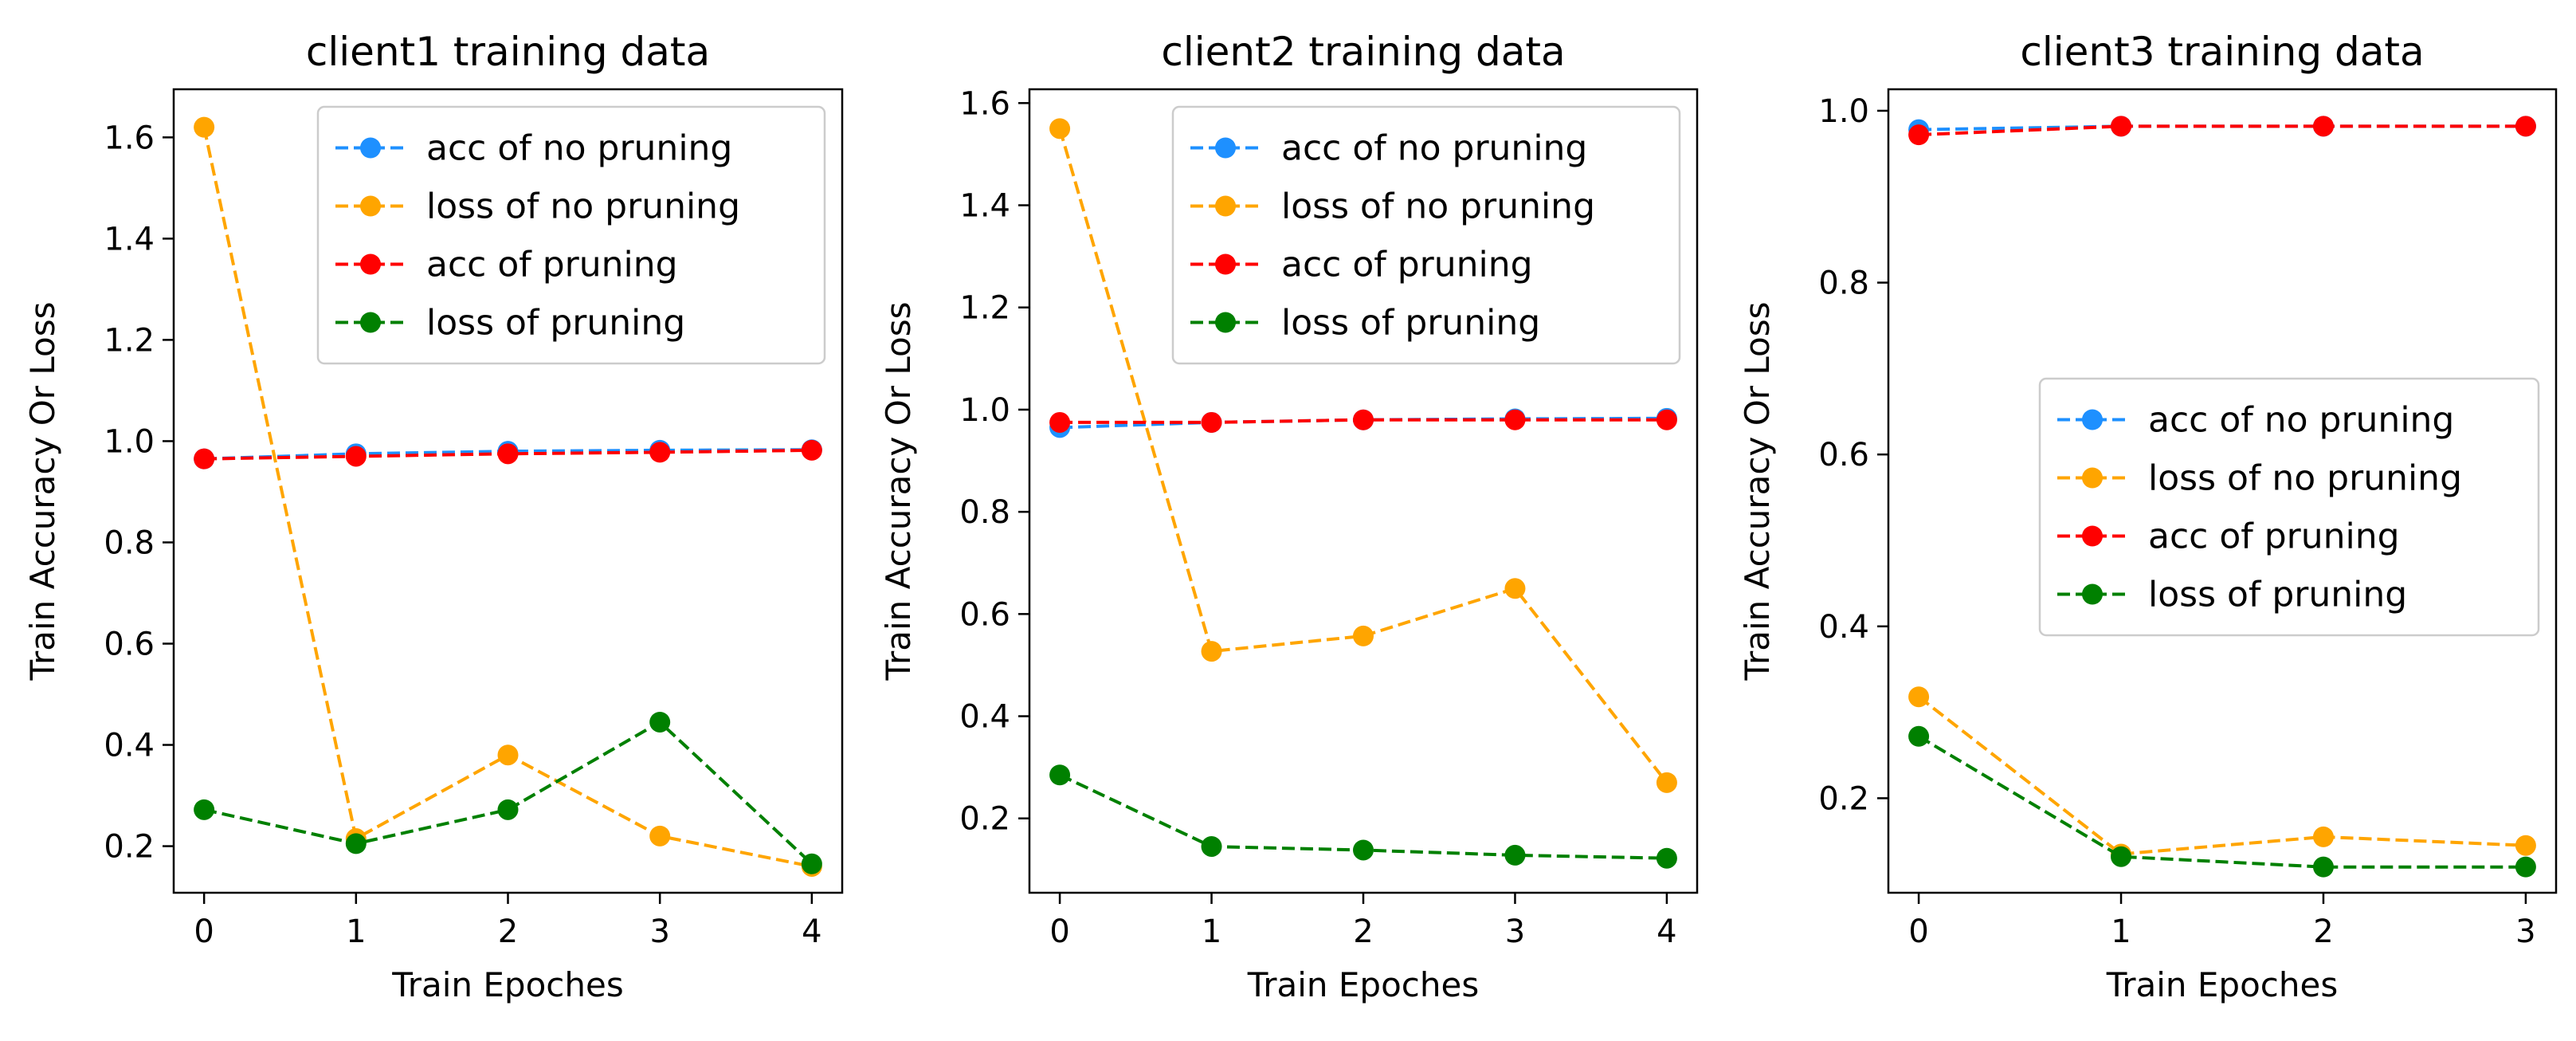 Image resolution: width=2576 pixels, height=1041 pixels. I want to click on y-tick-label: 0.2, so click(129, 847).